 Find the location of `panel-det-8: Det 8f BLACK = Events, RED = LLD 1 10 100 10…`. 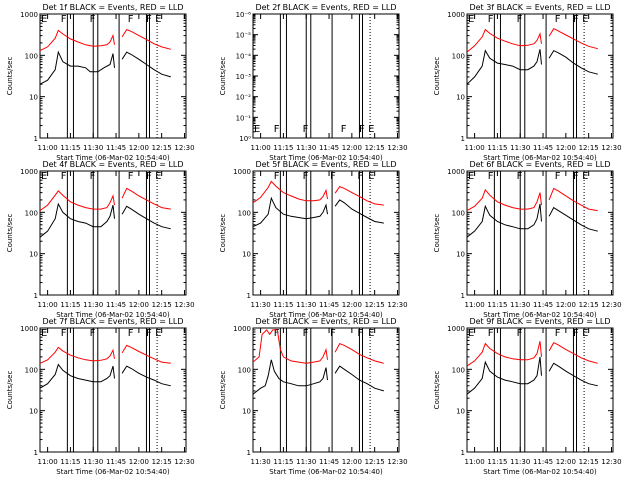

panel-det-8: Det 8f BLACK = Events, RED = LLD 1 10 100 10… is located at coordinates (313, 396).